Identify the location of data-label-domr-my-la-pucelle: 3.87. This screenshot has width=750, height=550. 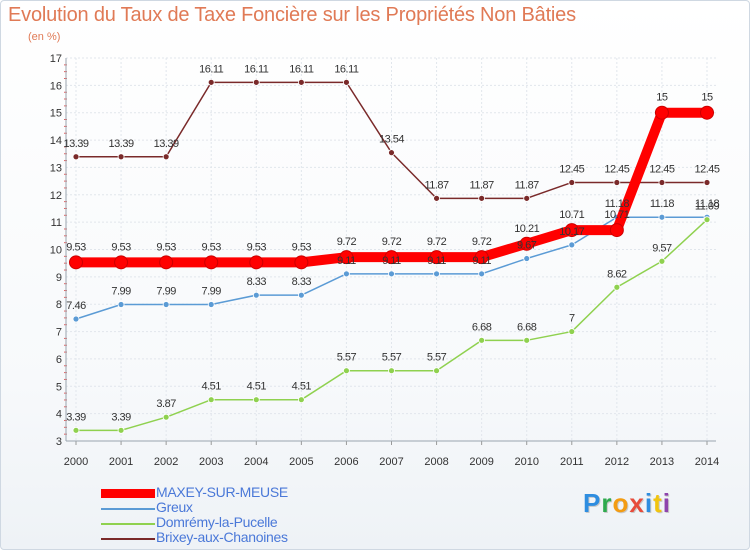
(166, 404).